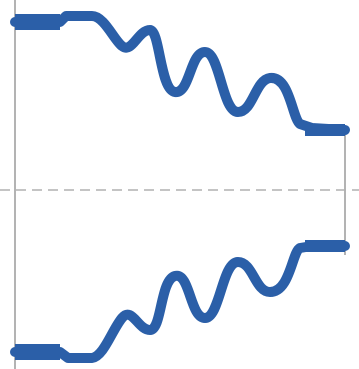 The image size is (359, 369). Describe the element at coordinates (325, 130) in the screenshot. I see `upper-right-cuff` at that location.